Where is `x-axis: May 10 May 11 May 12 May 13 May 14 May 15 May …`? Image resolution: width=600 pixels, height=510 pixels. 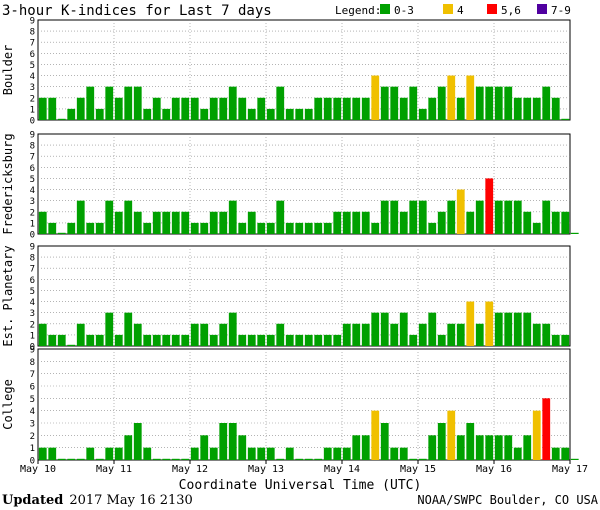 x-axis: May 10 May 11 May 12 May 13 May 14 May 15 May … is located at coordinates (304, 467).